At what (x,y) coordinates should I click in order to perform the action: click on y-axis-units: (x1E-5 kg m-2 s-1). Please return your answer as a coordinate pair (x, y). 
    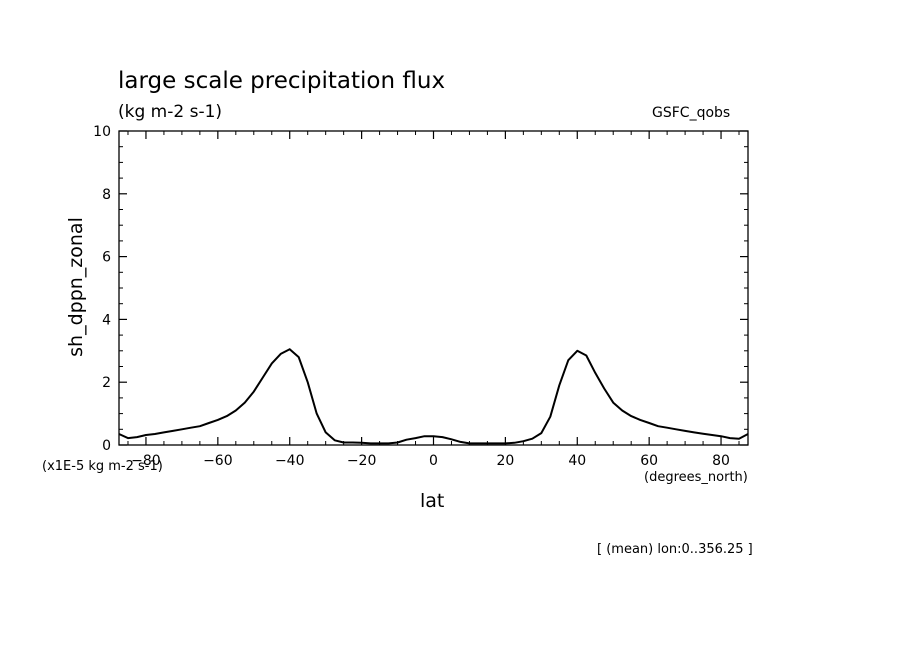
    Looking at the image, I should click on (102, 466).